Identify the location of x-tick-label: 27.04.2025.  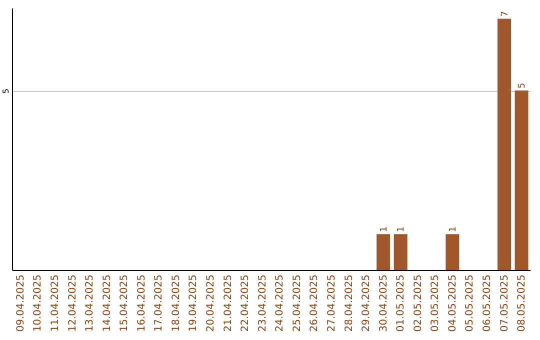
(332, 303).